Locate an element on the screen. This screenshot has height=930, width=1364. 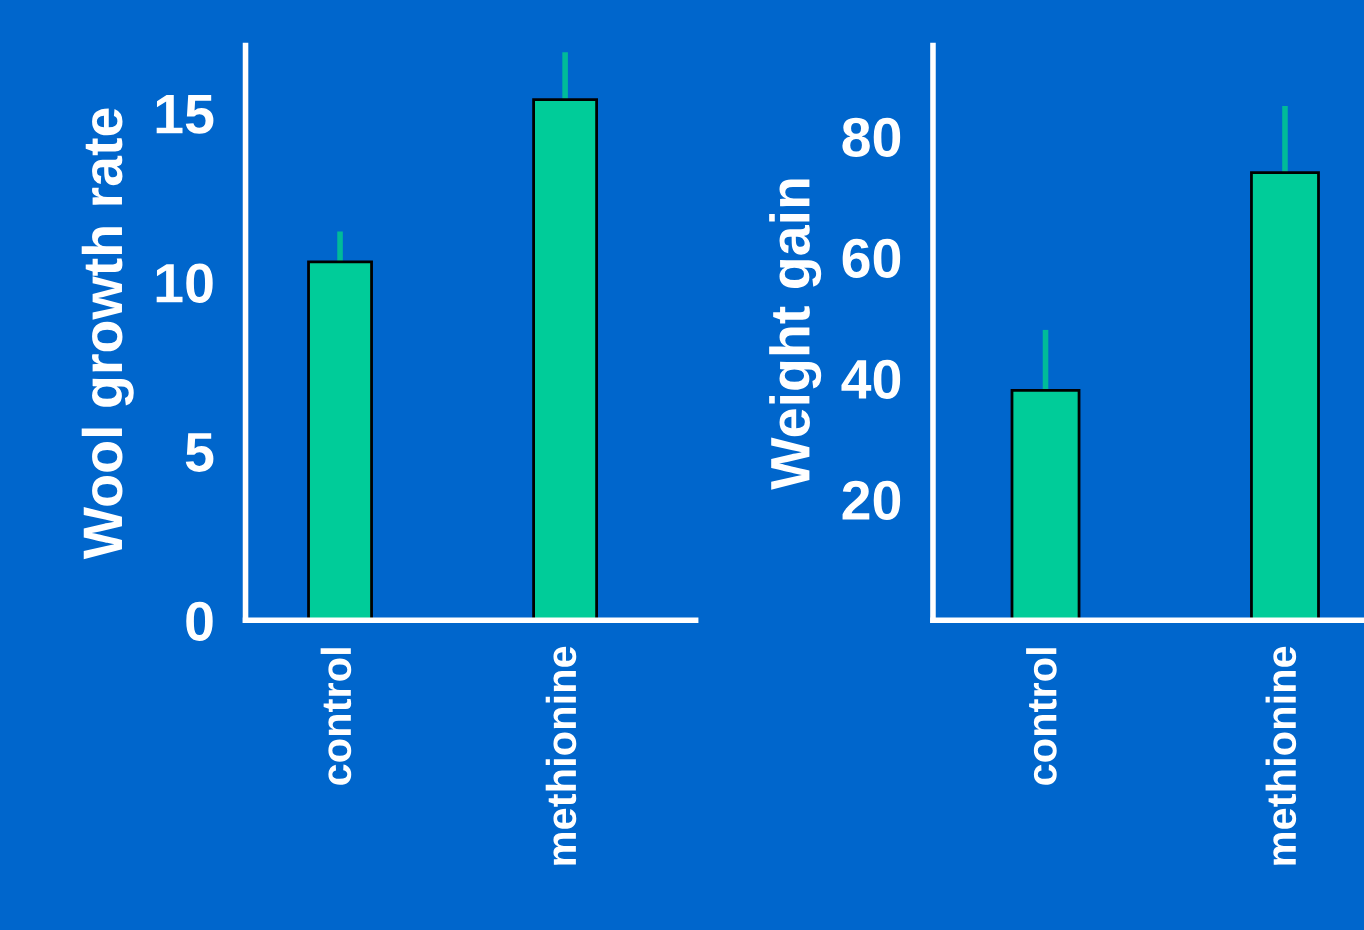
y-tick-label: 80 is located at coordinates (871, 137).